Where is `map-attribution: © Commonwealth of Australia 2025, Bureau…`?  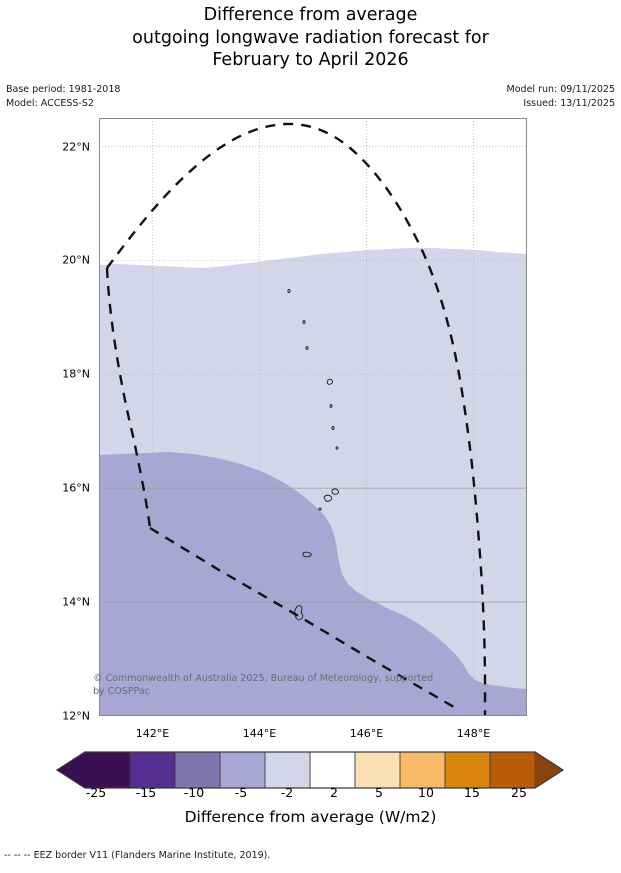 map-attribution: © Commonwealth of Australia 2025, Bureau… is located at coordinates (303, 685).